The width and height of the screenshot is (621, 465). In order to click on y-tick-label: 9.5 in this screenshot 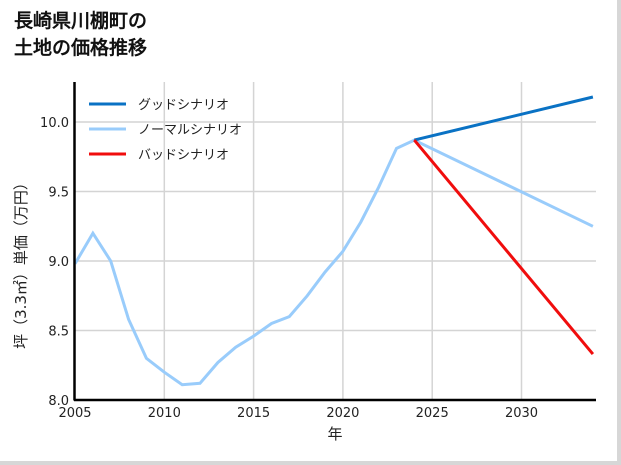, I will do `click(58, 193)`.